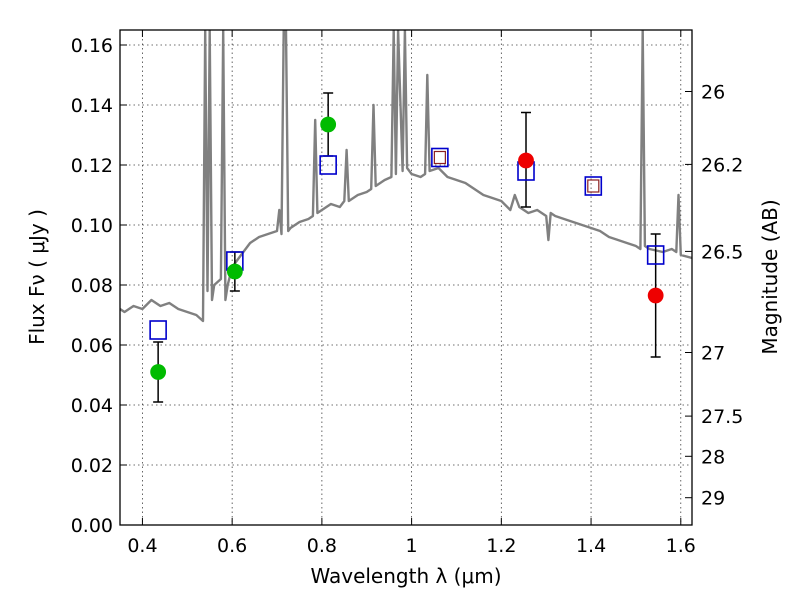 Image resolution: width=800 pixels, height=600 pixels. What do you see at coordinates (713, 457) in the screenshot?
I see `right-tick-label: 28` at bounding box center [713, 457].